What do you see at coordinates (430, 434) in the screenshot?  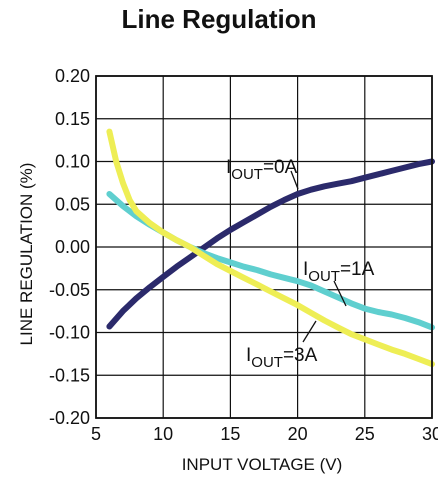 I see `x-tick-label: 30` at bounding box center [430, 434].